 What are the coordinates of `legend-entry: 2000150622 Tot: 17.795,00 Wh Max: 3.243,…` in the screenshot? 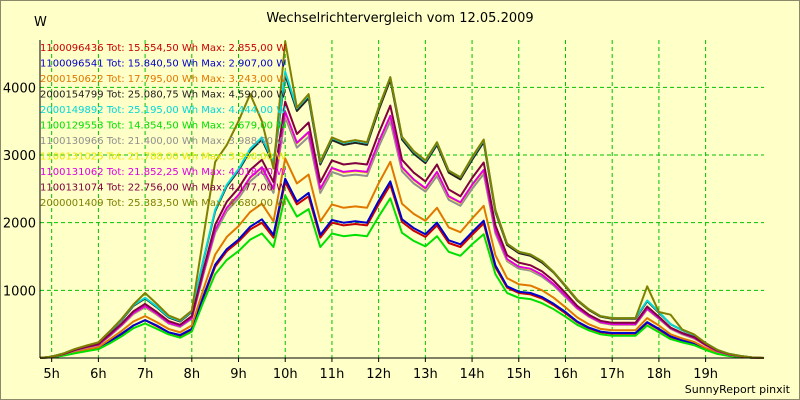 It's located at (163, 79).